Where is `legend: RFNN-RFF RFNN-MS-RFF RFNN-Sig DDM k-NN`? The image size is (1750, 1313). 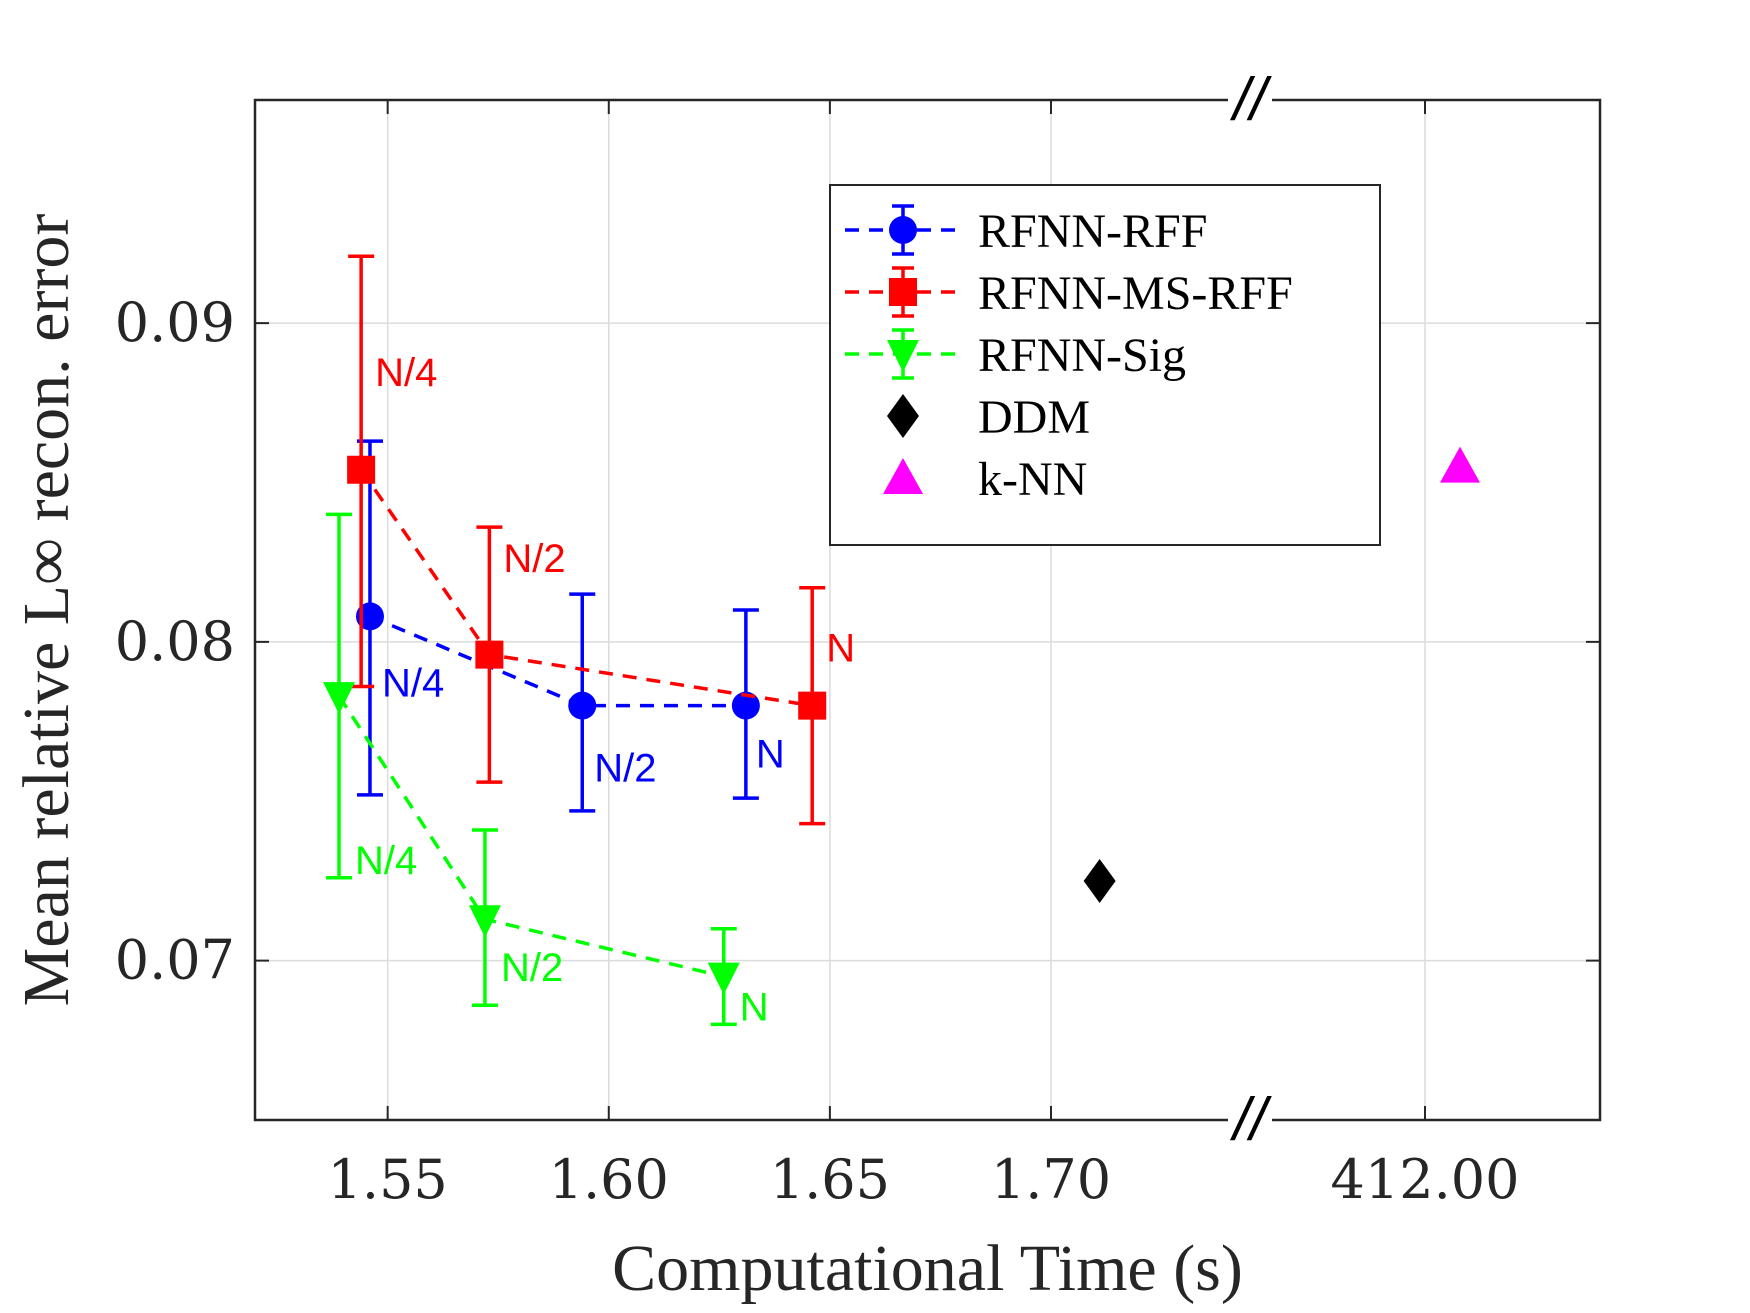
legend: RFNN-RFF RFNN-MS-RFF RFNN-Sig DDM k-NN is located at coordinates (1105, 365).